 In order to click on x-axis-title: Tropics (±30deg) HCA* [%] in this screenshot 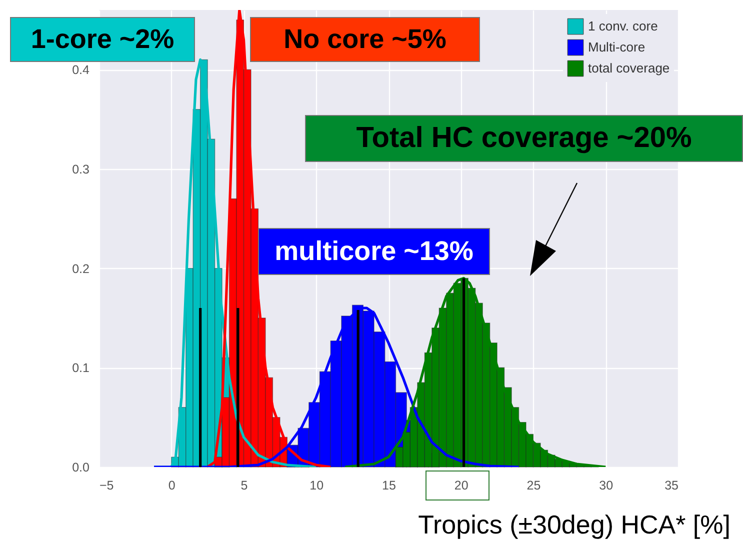, I will do `click(574, 525)`.